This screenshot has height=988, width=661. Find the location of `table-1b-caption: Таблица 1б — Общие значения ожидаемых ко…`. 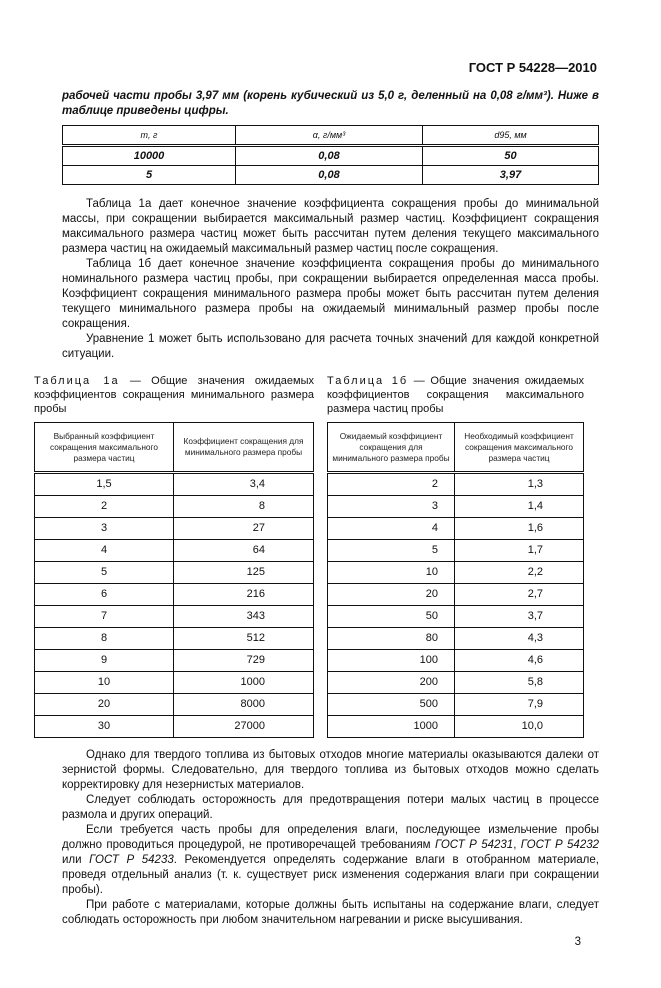

table-1b-caption: Таблица 1б — Общие значения ожидаемых ко… is located at coordinates (455, 395).